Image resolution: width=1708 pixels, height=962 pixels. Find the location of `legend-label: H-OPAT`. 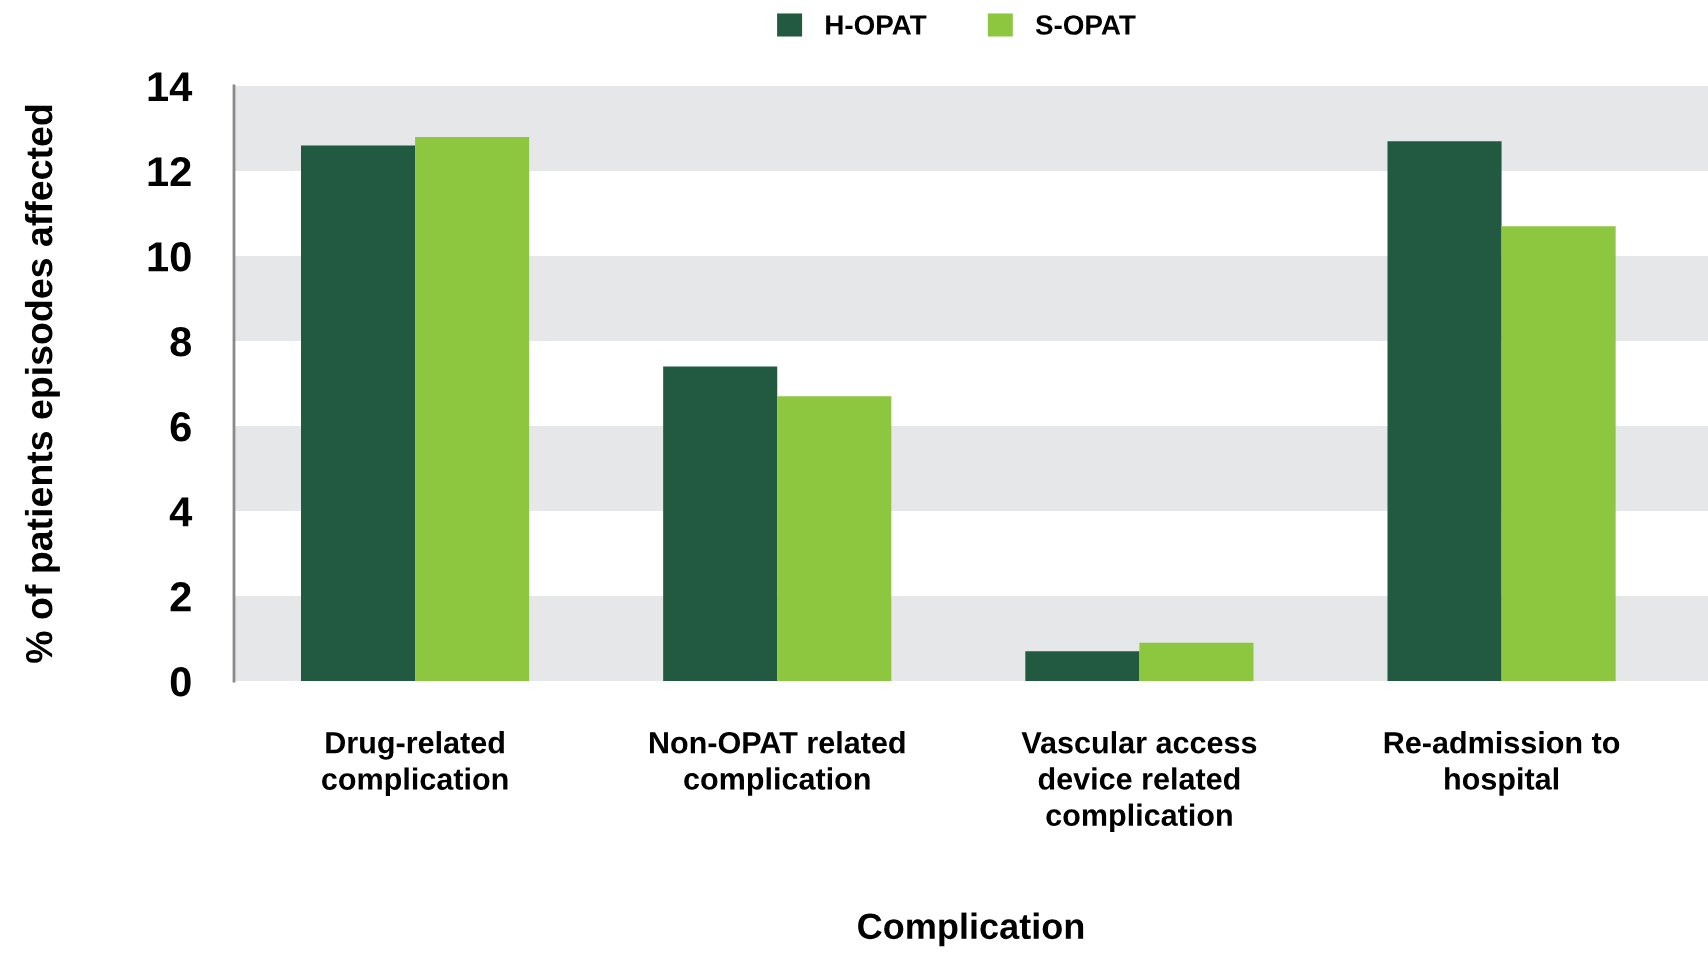

legend-label: H-OPAT is located at coordinates (876, 25).